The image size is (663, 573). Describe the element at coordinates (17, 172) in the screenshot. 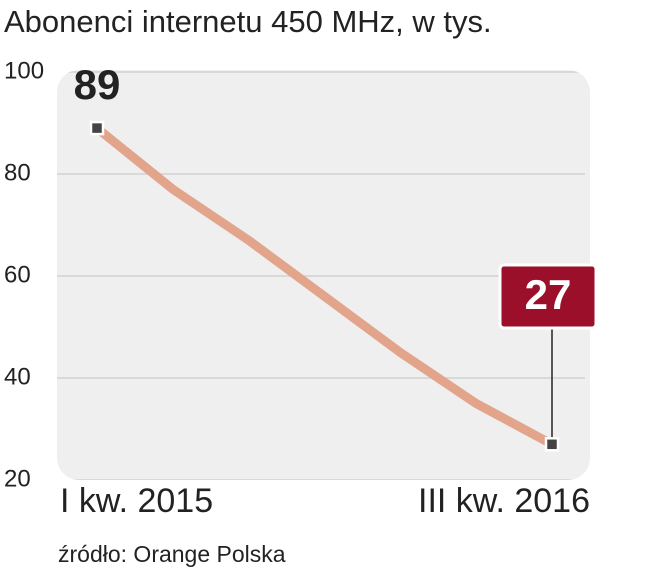

I see `y-tick-label: 80` at that location.